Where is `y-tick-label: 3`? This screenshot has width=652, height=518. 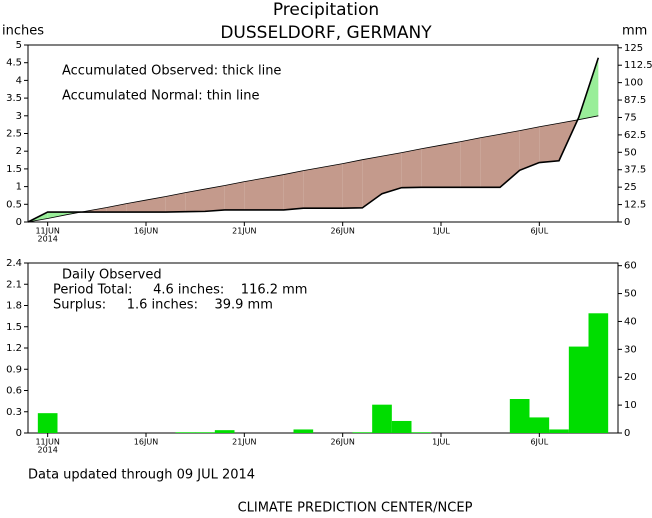 y-tick-label: 3 is located at coordinates (19, 116).